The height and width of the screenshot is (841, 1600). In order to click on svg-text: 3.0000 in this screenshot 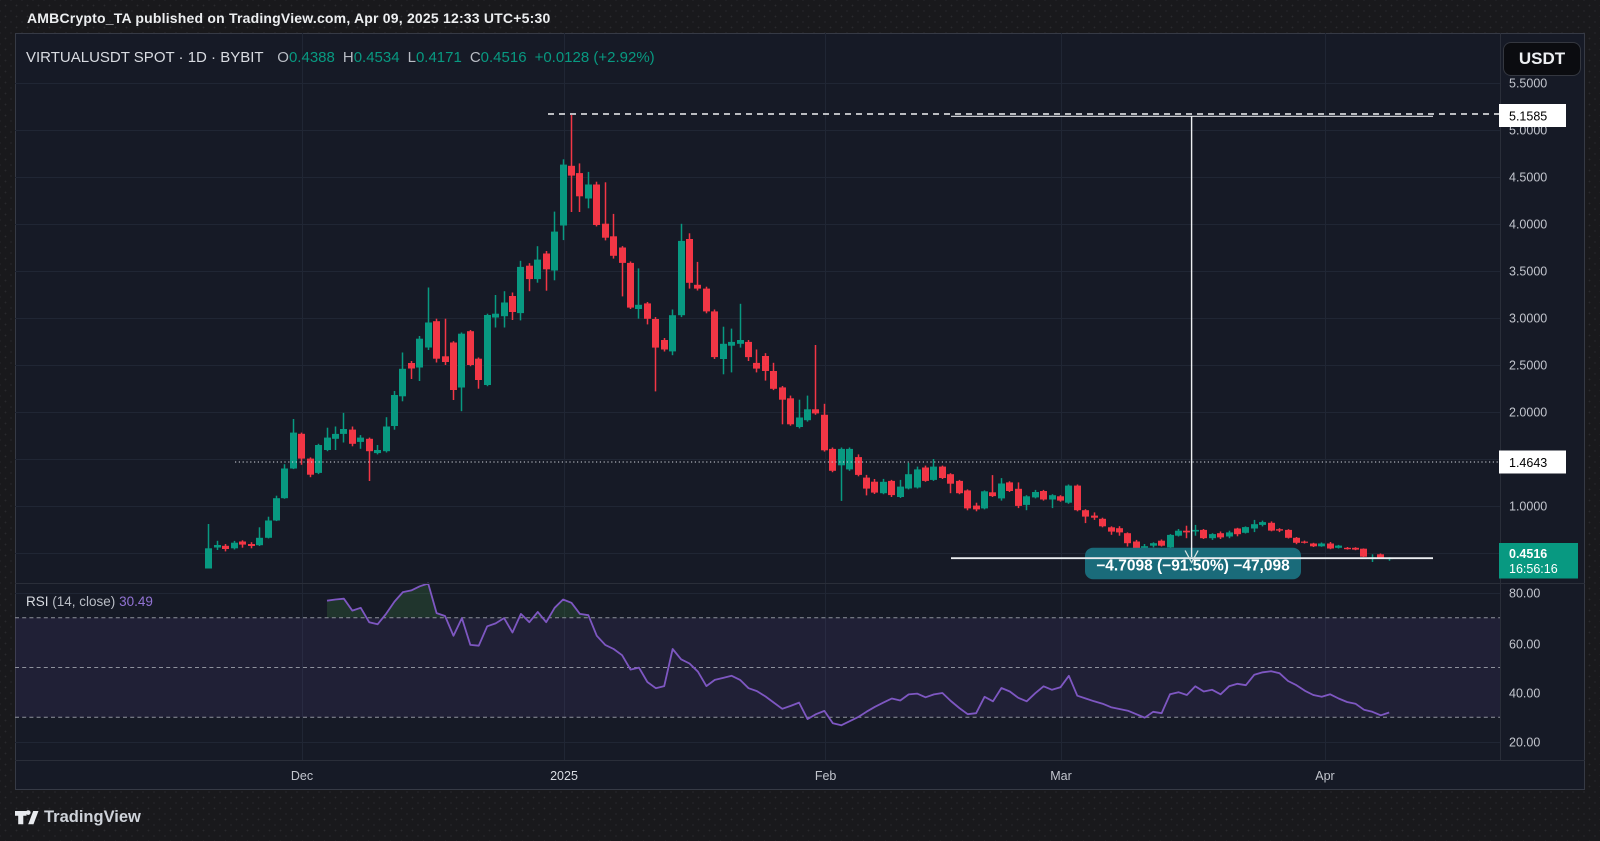, I will do `click(1528, 319)`.